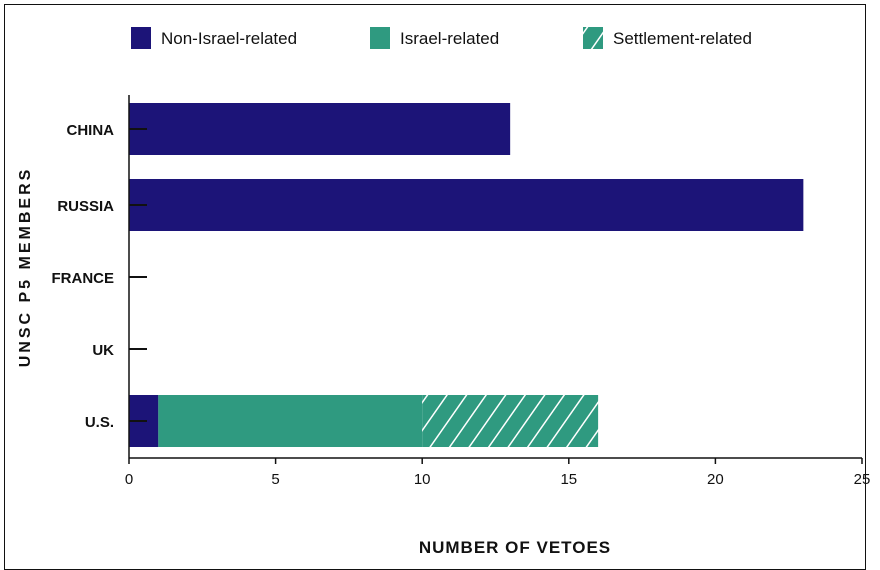 Image resolution: width=880 pixels, height=570 pixels. What do you see at coordinates (85, 206) in the screenshot?
I see `y-tick-label: RUSSIA` at bounding box center [85, 206].